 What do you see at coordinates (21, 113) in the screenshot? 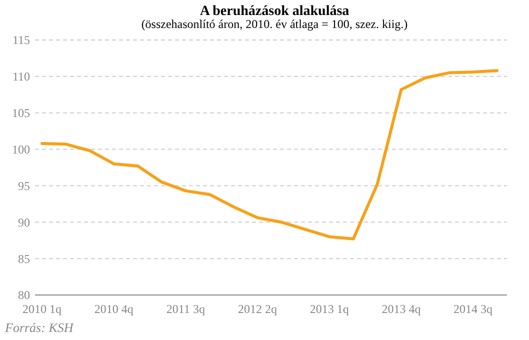
I see `y-tick-label: 105` at bounding box center [21, 113].